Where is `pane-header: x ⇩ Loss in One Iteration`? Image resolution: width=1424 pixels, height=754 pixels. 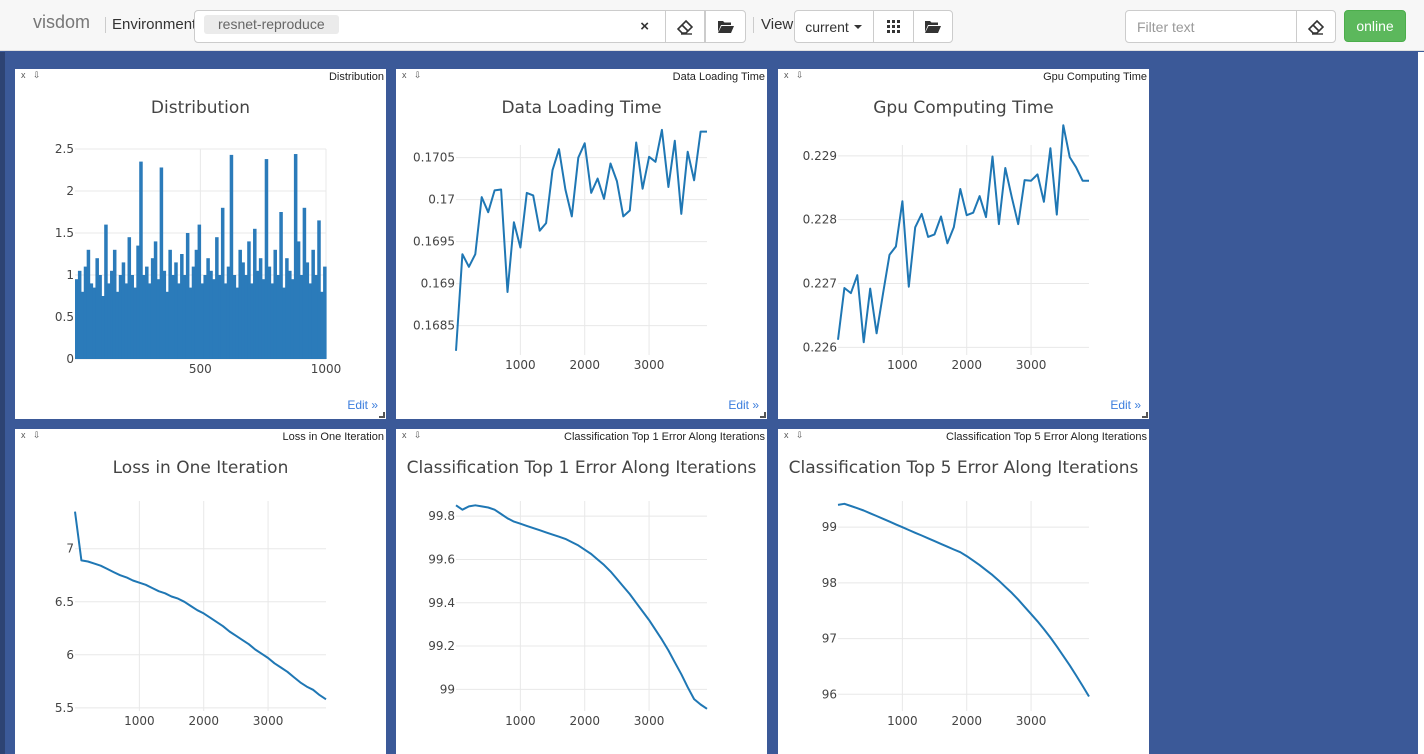
pane-header: x ⇩ Loss in One Iteration is located at coordinates (200, 437).